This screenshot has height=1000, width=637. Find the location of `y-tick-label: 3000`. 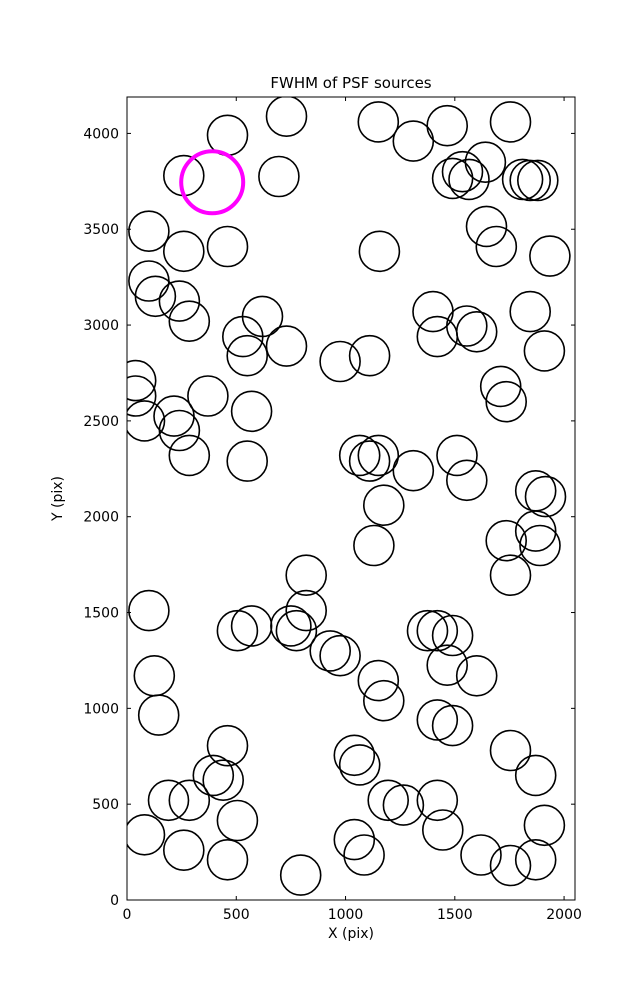

y-tick-label: 3000 is located at coordinates (101, 326).